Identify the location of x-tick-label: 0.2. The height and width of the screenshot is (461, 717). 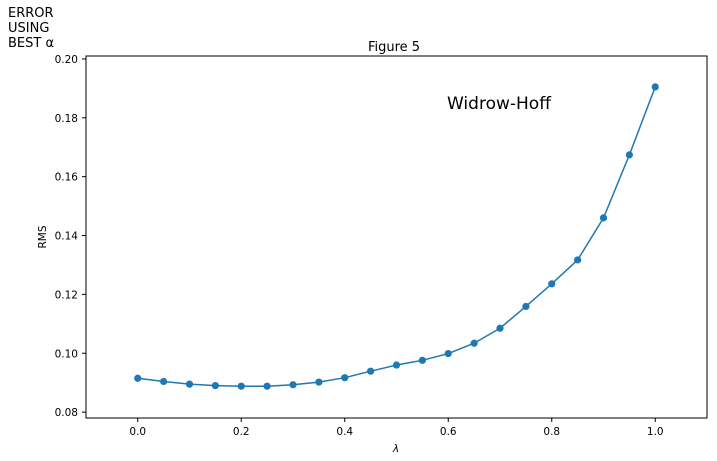
(241, 432).